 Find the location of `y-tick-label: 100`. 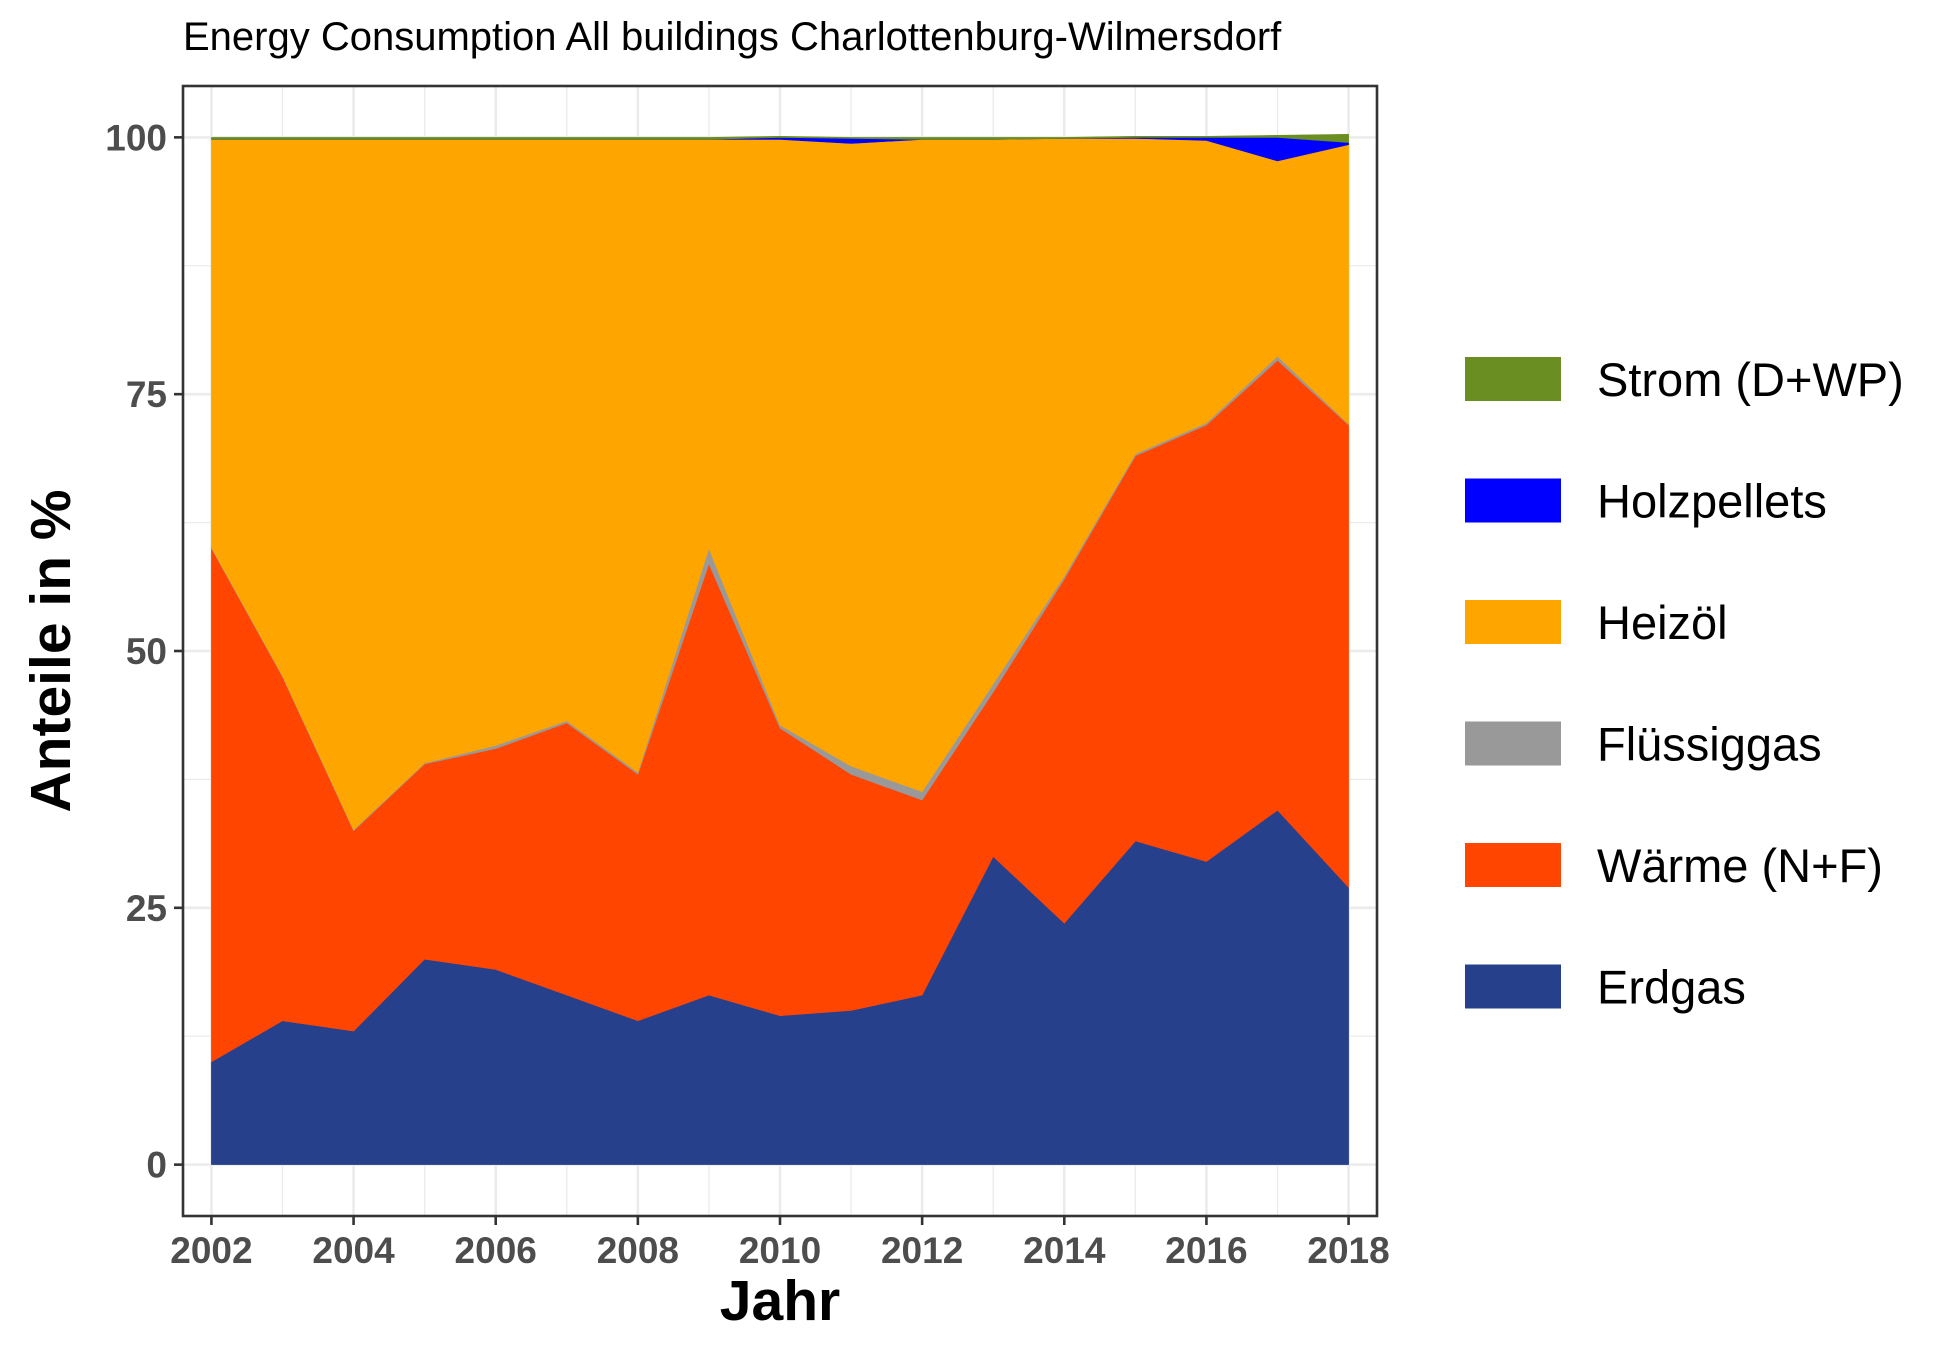

y-tick-label: 100 is located at coordinates (136, 137).